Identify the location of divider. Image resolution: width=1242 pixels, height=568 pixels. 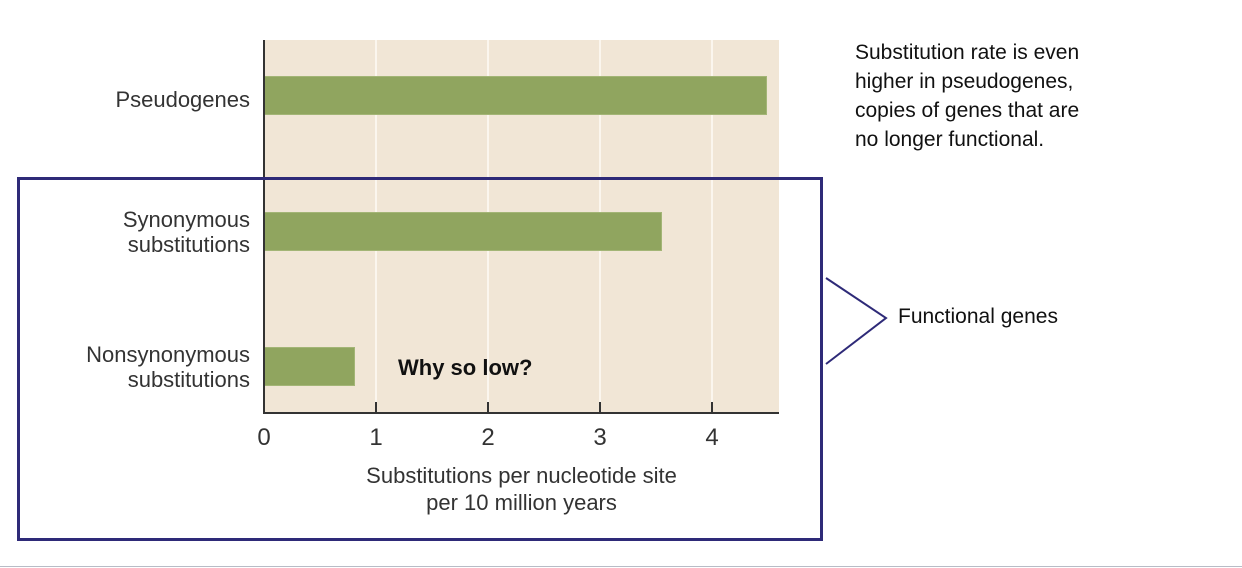
(621, 566).